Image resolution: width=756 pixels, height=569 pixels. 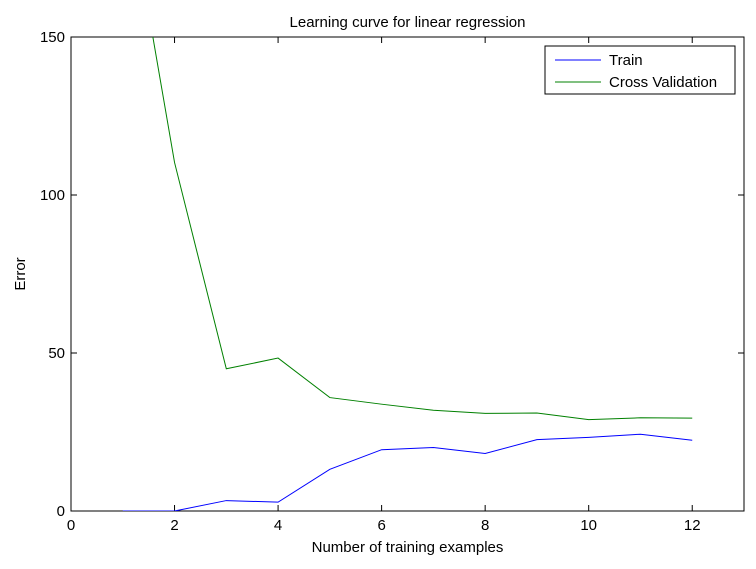 What do you see at coordinates (626, 60) in the screenshot?
I see `legend-label: Train` at bounding box center [626, 60].